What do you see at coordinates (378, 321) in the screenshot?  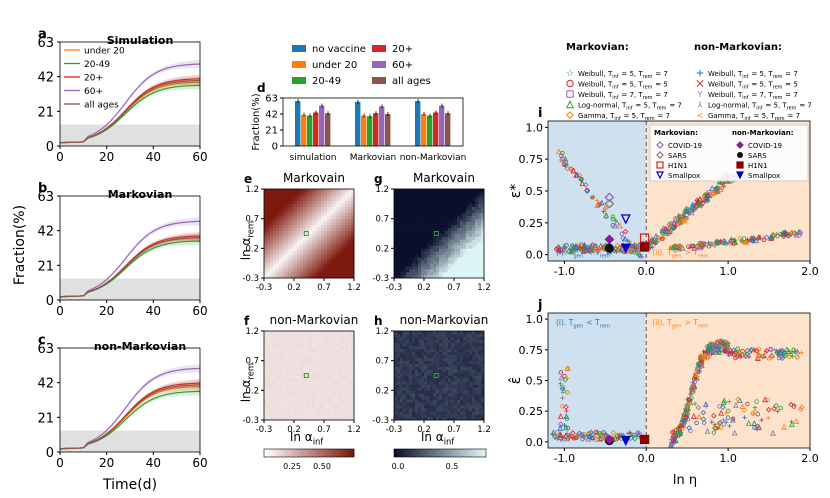 I see `panel-letter: h` at bounding box center [378, 321].